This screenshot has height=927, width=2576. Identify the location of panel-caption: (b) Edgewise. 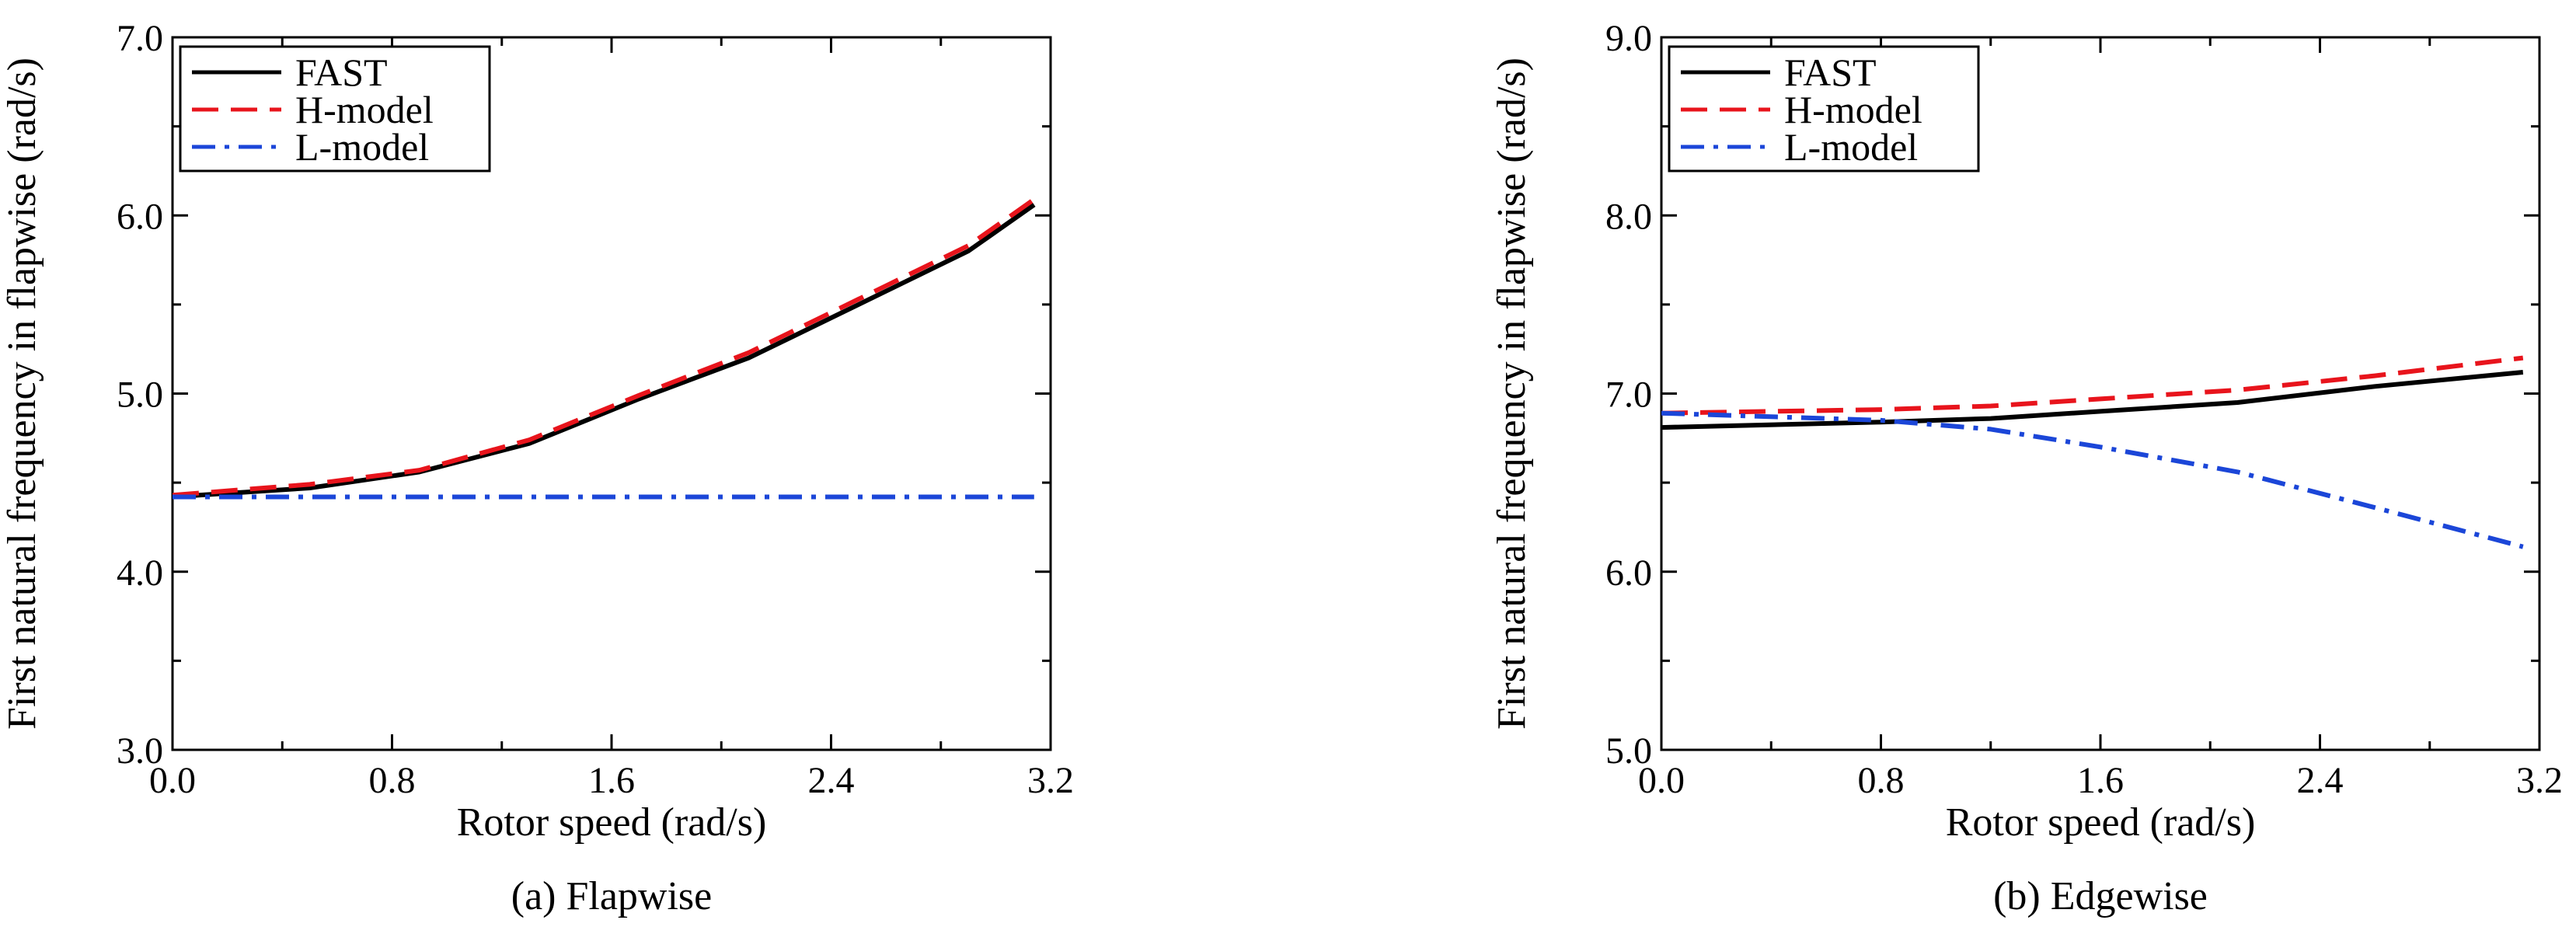
(2100, 896).